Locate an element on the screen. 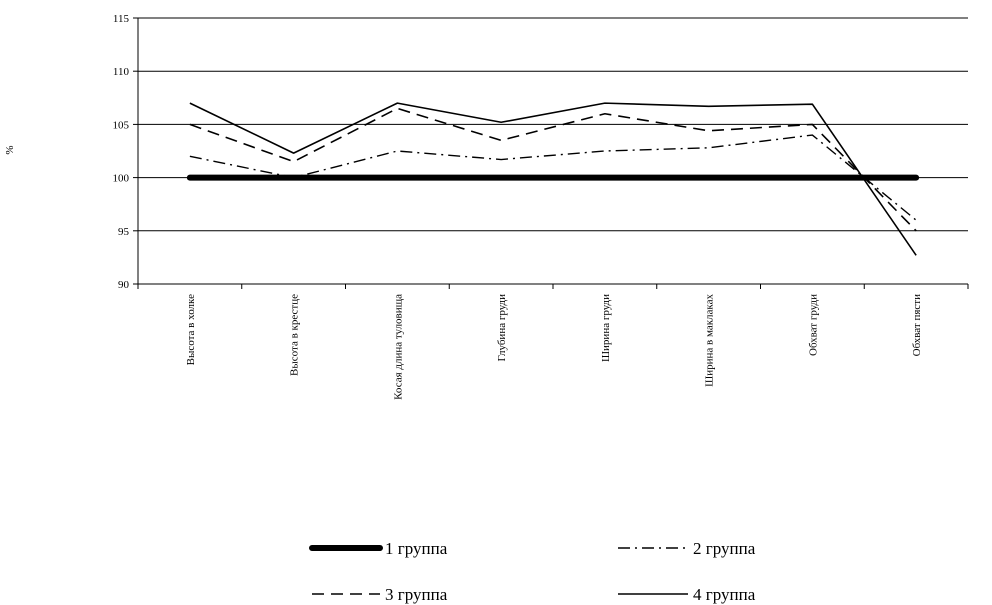  x-category-label: Высота в холке is located at coordinates (191, 329).